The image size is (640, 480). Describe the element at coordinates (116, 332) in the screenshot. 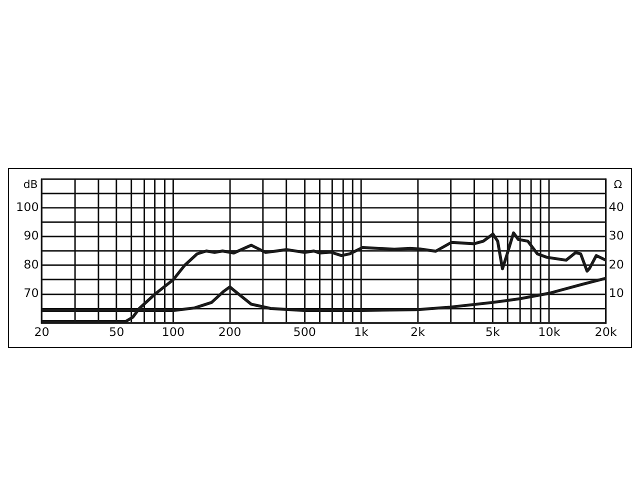

I see `x-tick-label: 50` at that location.